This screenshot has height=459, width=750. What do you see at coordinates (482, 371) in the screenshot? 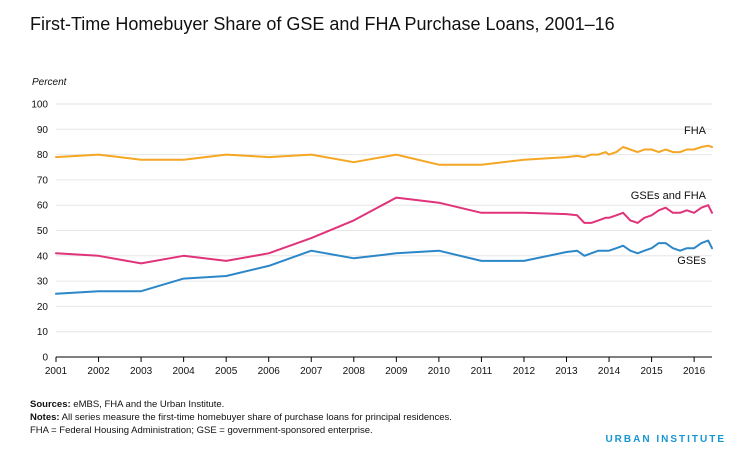
I see `x-tick-label: 2011` at bounding box center [482, 371].